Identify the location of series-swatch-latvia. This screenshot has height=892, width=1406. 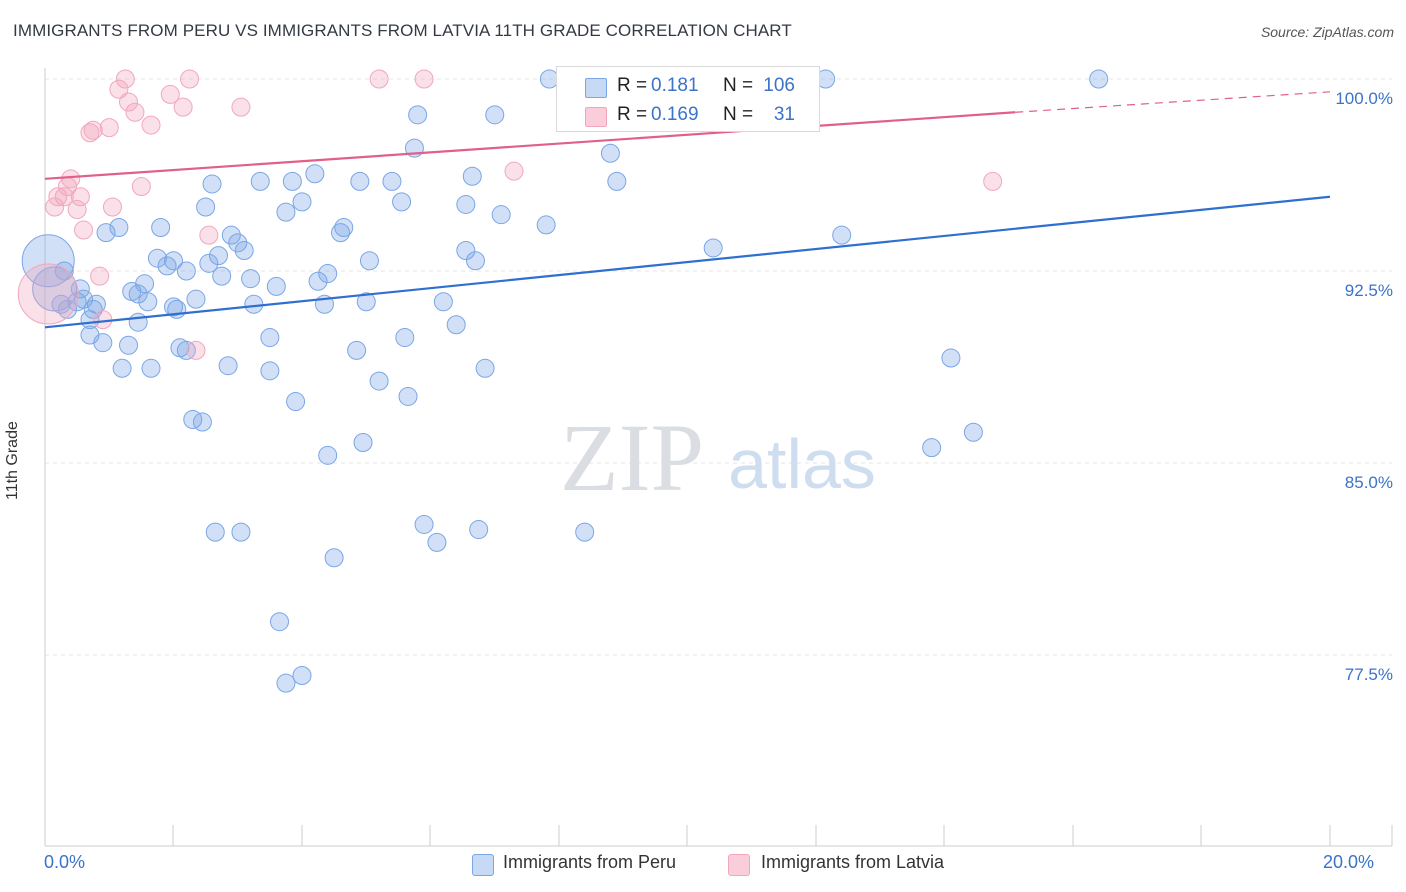
(739, 865).